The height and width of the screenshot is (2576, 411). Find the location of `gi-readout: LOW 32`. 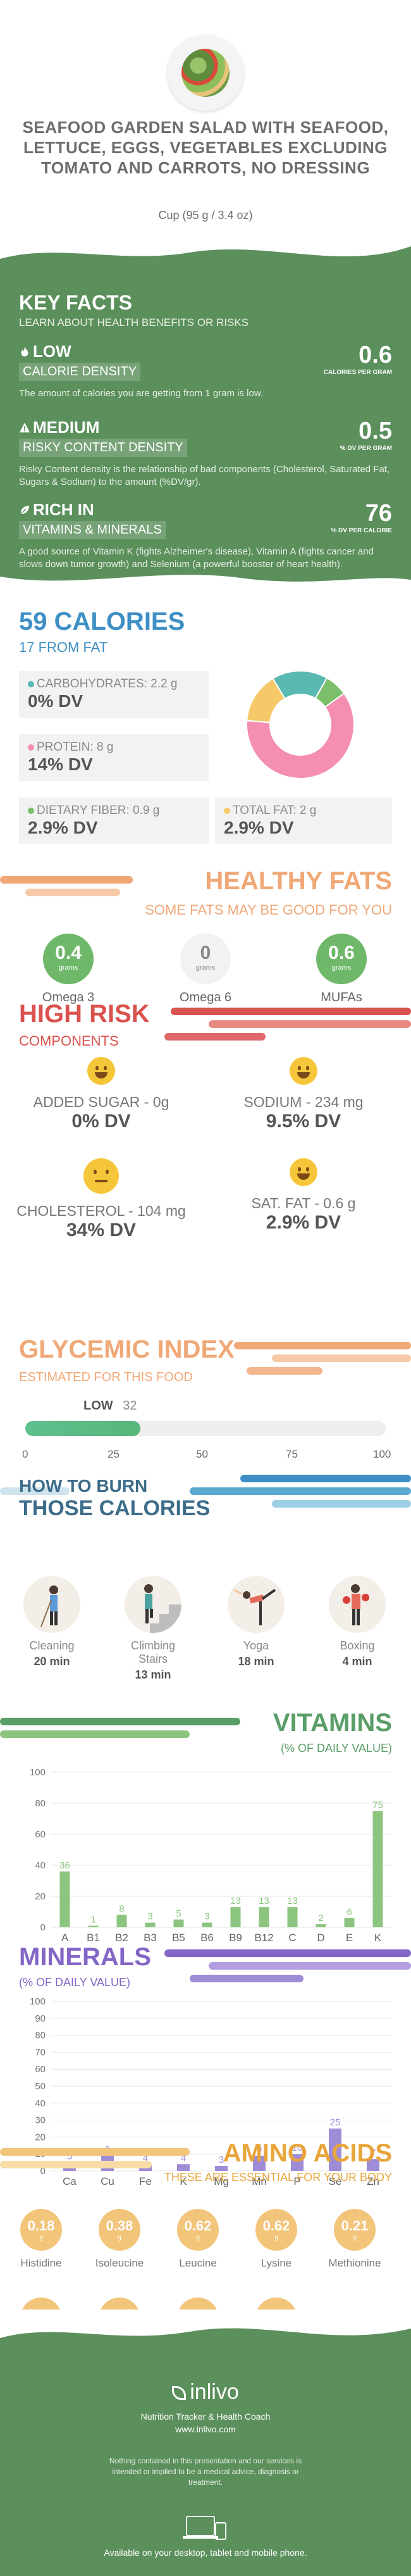

gi-readout: LOW 32 is located at coordinates (110, 1406).